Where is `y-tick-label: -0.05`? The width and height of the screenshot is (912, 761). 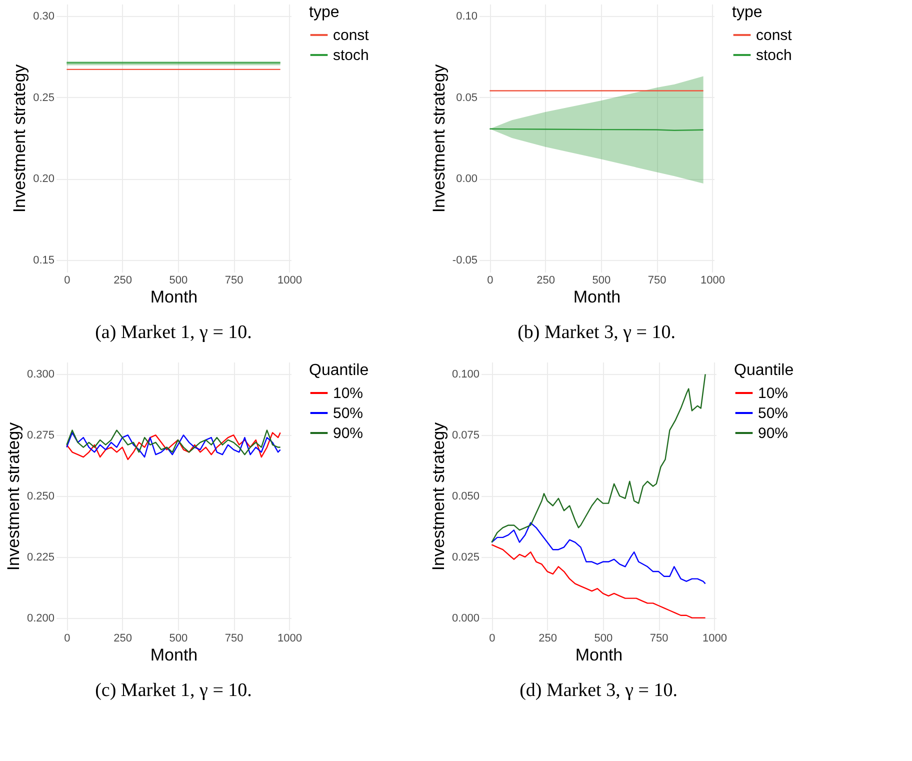 y-tick-label: -0.05 is located at coordinates (465, 260).